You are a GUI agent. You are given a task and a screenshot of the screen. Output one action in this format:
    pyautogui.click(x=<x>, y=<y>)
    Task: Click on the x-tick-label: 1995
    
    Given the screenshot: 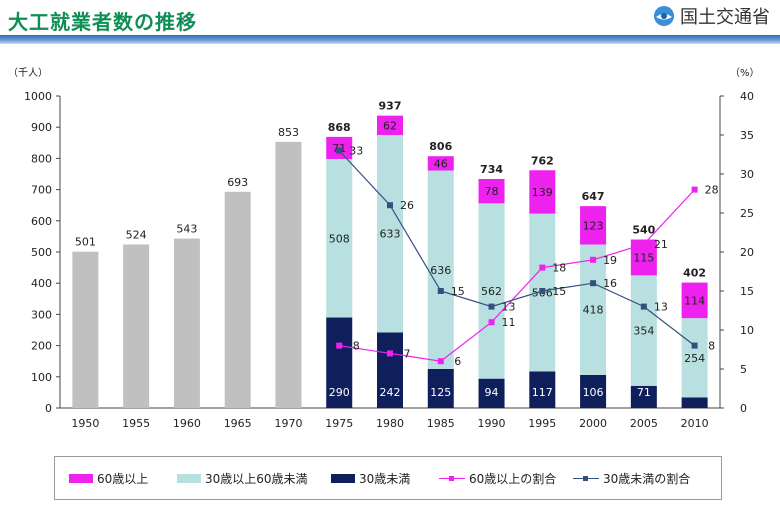 What is the action you would take?
    pyautogui.click(x=542, y=423)
    